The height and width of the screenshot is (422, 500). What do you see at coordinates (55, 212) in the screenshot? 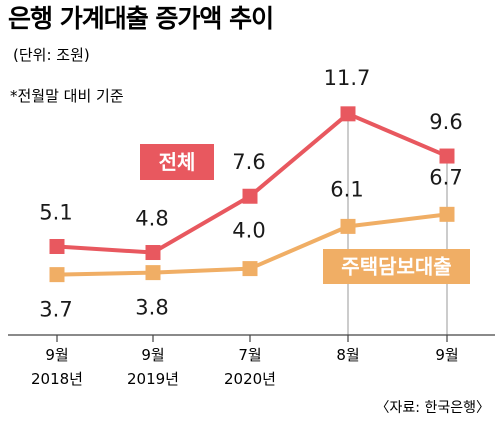
I see `data-label: 5.1` at bounding box center [55, 212].